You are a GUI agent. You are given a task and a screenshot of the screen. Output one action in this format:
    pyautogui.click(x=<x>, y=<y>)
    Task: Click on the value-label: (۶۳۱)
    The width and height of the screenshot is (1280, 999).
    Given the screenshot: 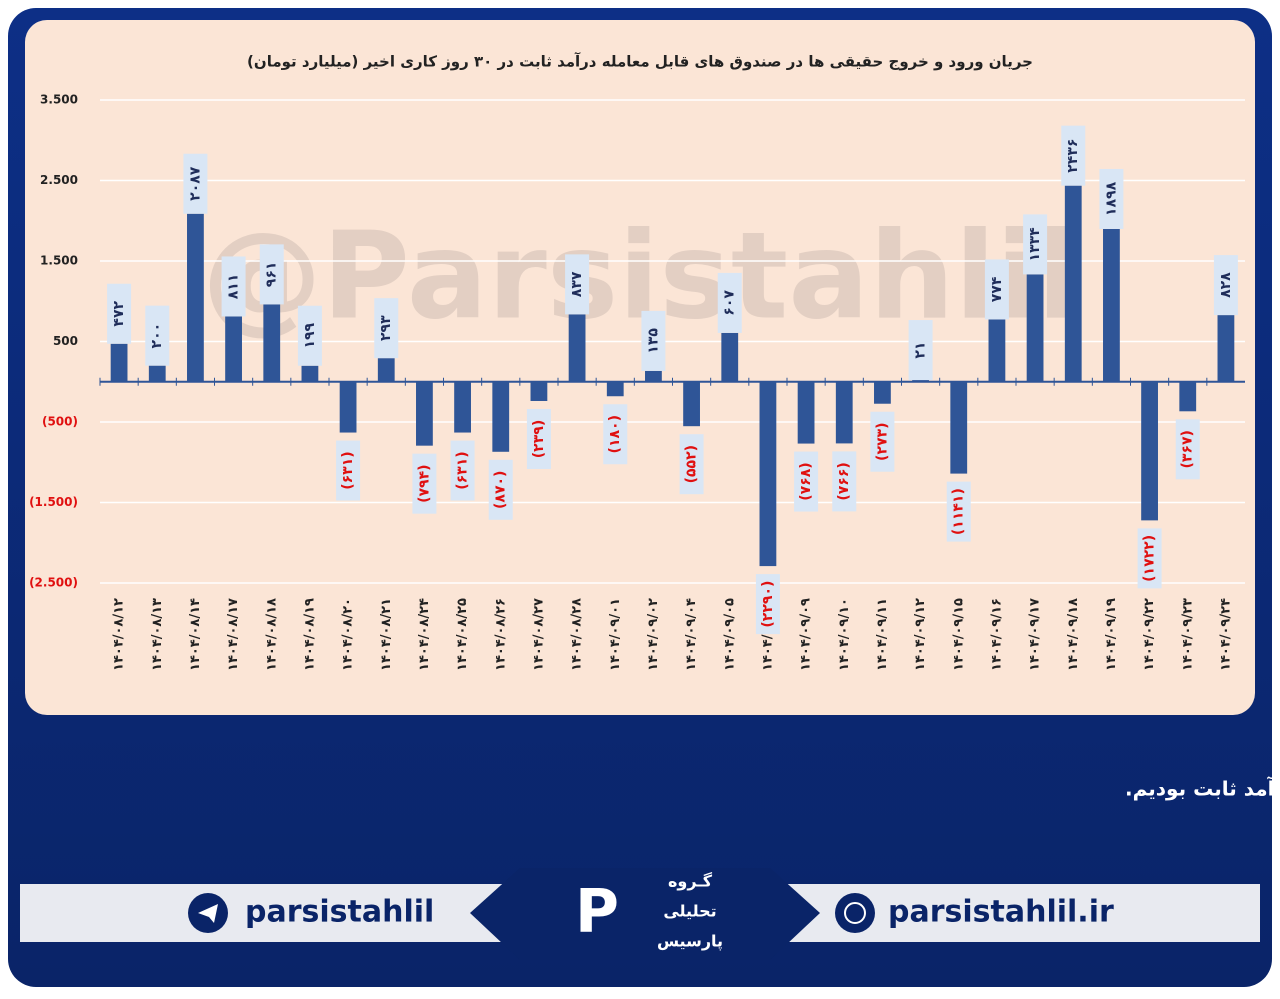 What is the action you would take?
    pyautogui.click(x=463, y=470)
    